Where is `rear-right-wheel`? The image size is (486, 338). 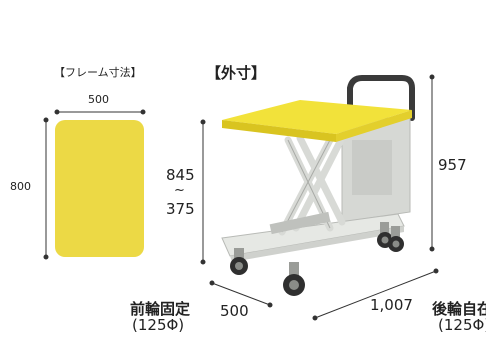
rear-right-wheel is located at coordinates (396, 239).